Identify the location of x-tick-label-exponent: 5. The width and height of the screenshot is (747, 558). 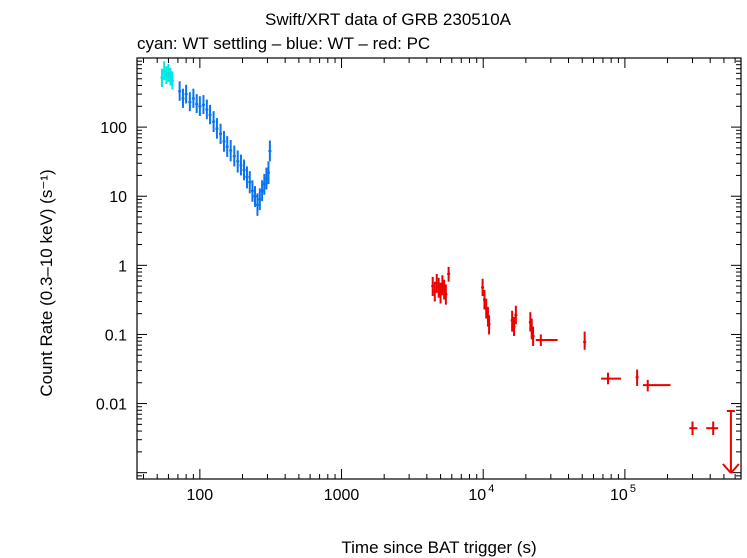
(633, 489).